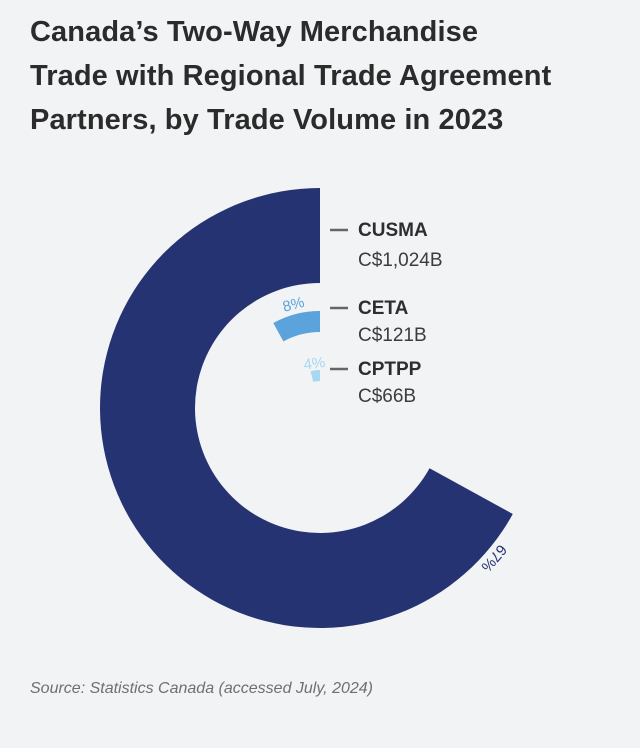  I want to click on series-name-cusma: CUSMA, so click(393, 230).